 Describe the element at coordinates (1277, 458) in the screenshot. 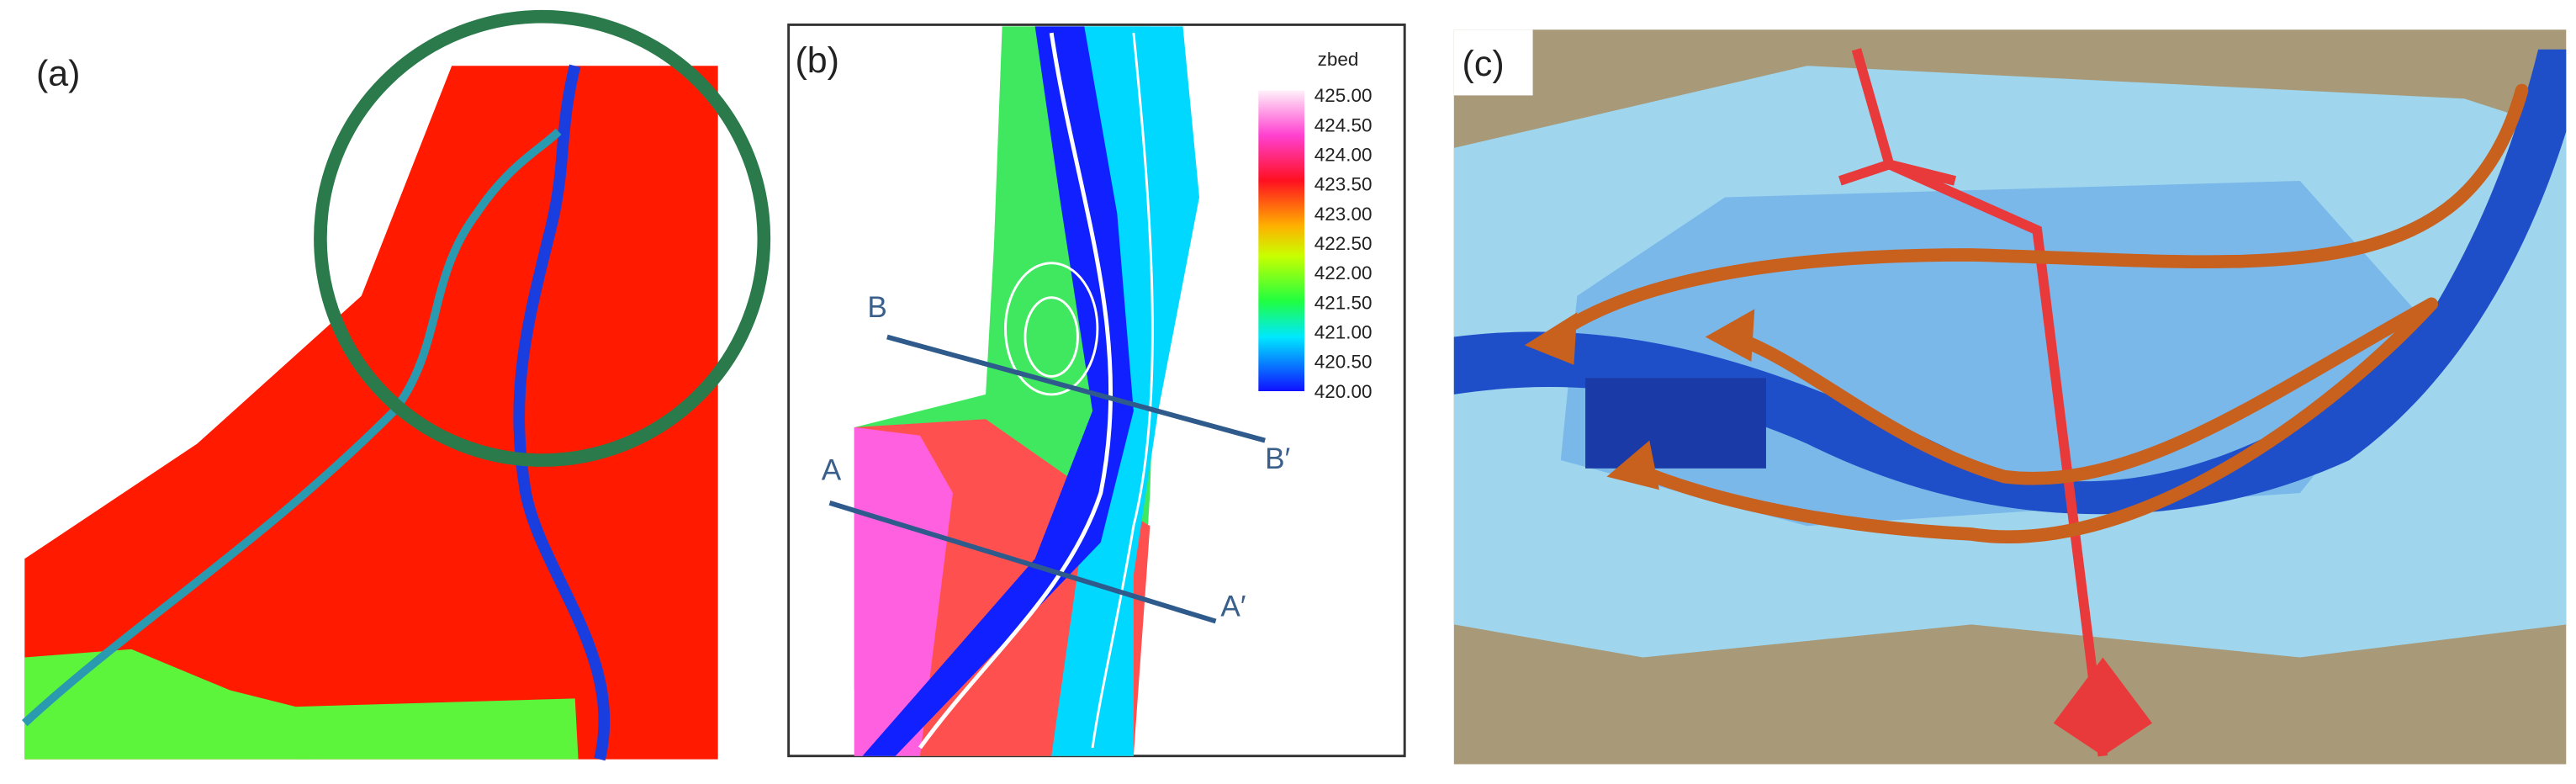

I see `section-label: B′` at that location.